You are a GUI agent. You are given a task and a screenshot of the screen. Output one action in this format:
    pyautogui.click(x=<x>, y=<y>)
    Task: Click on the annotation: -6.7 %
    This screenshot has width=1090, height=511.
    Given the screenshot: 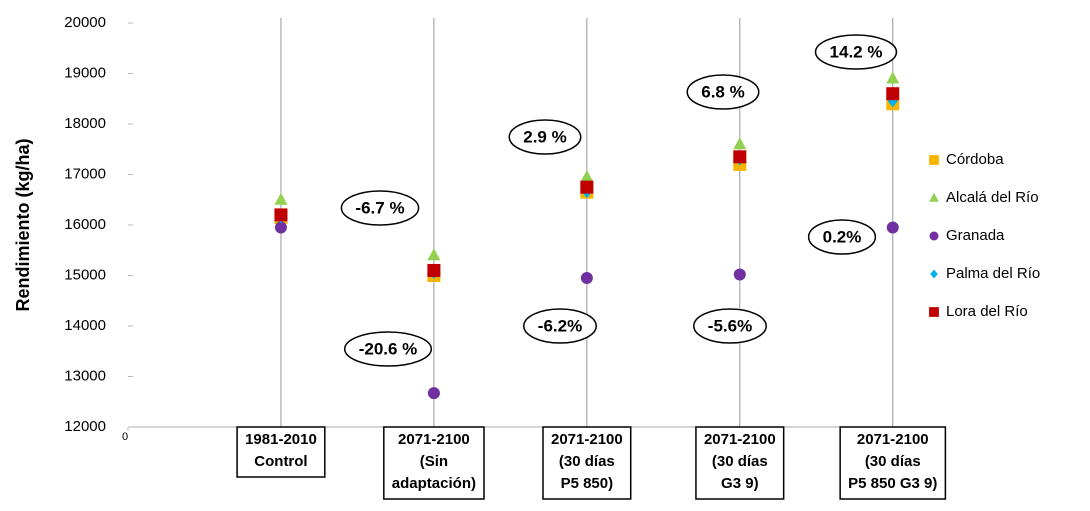 What is the action you would take?
    pyautogui.click(x=380, y=208)
    